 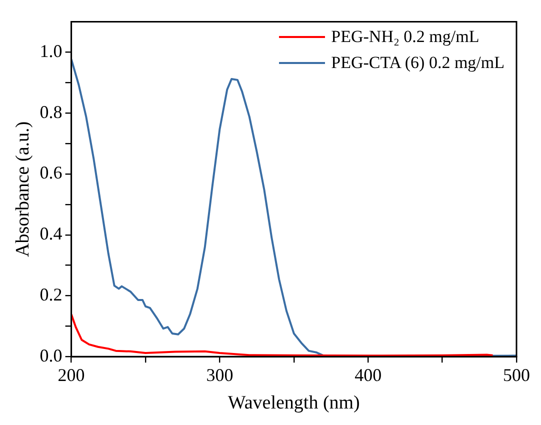 I want to click on x-tick-label: 500, so click(x=516, y=375).